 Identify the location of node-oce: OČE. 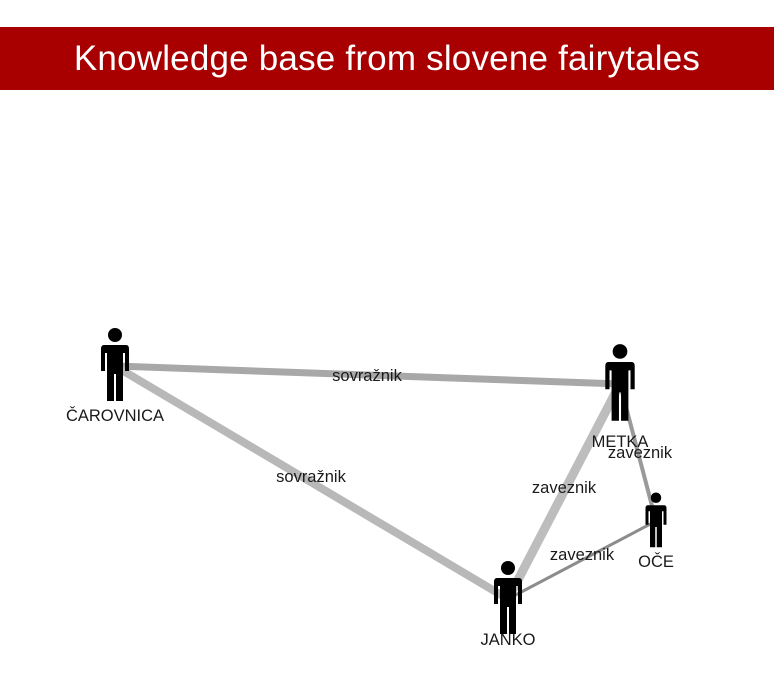
(656, 532).